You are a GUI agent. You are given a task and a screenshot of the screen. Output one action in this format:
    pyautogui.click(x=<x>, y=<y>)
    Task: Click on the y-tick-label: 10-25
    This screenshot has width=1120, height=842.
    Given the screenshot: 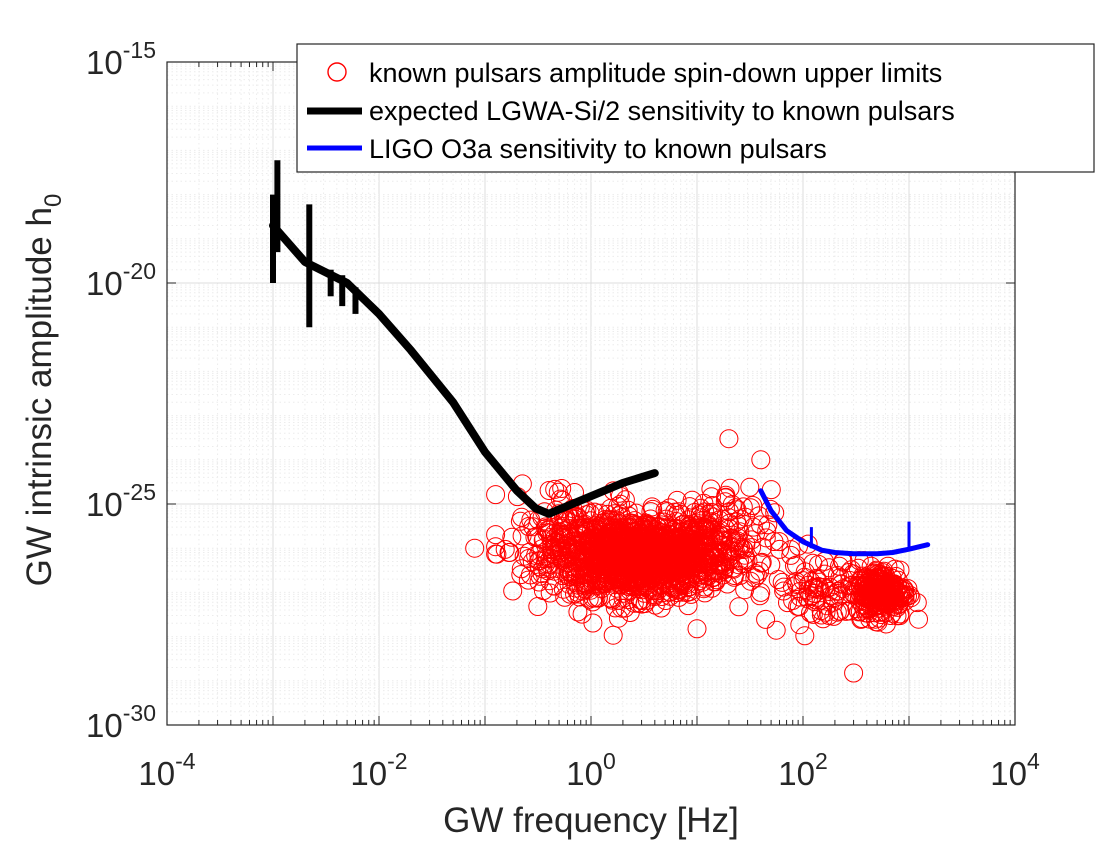 What is the action you would take?
    pyautogui.click(x=121, y=501)
    